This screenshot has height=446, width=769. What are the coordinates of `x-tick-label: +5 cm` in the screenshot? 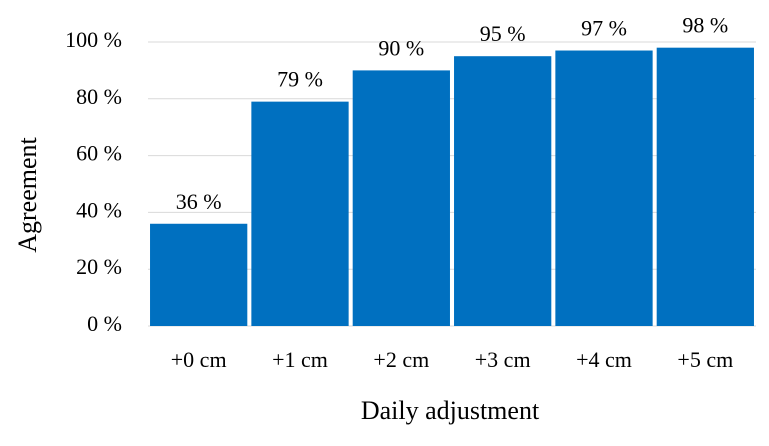 It's located at (705, 359).